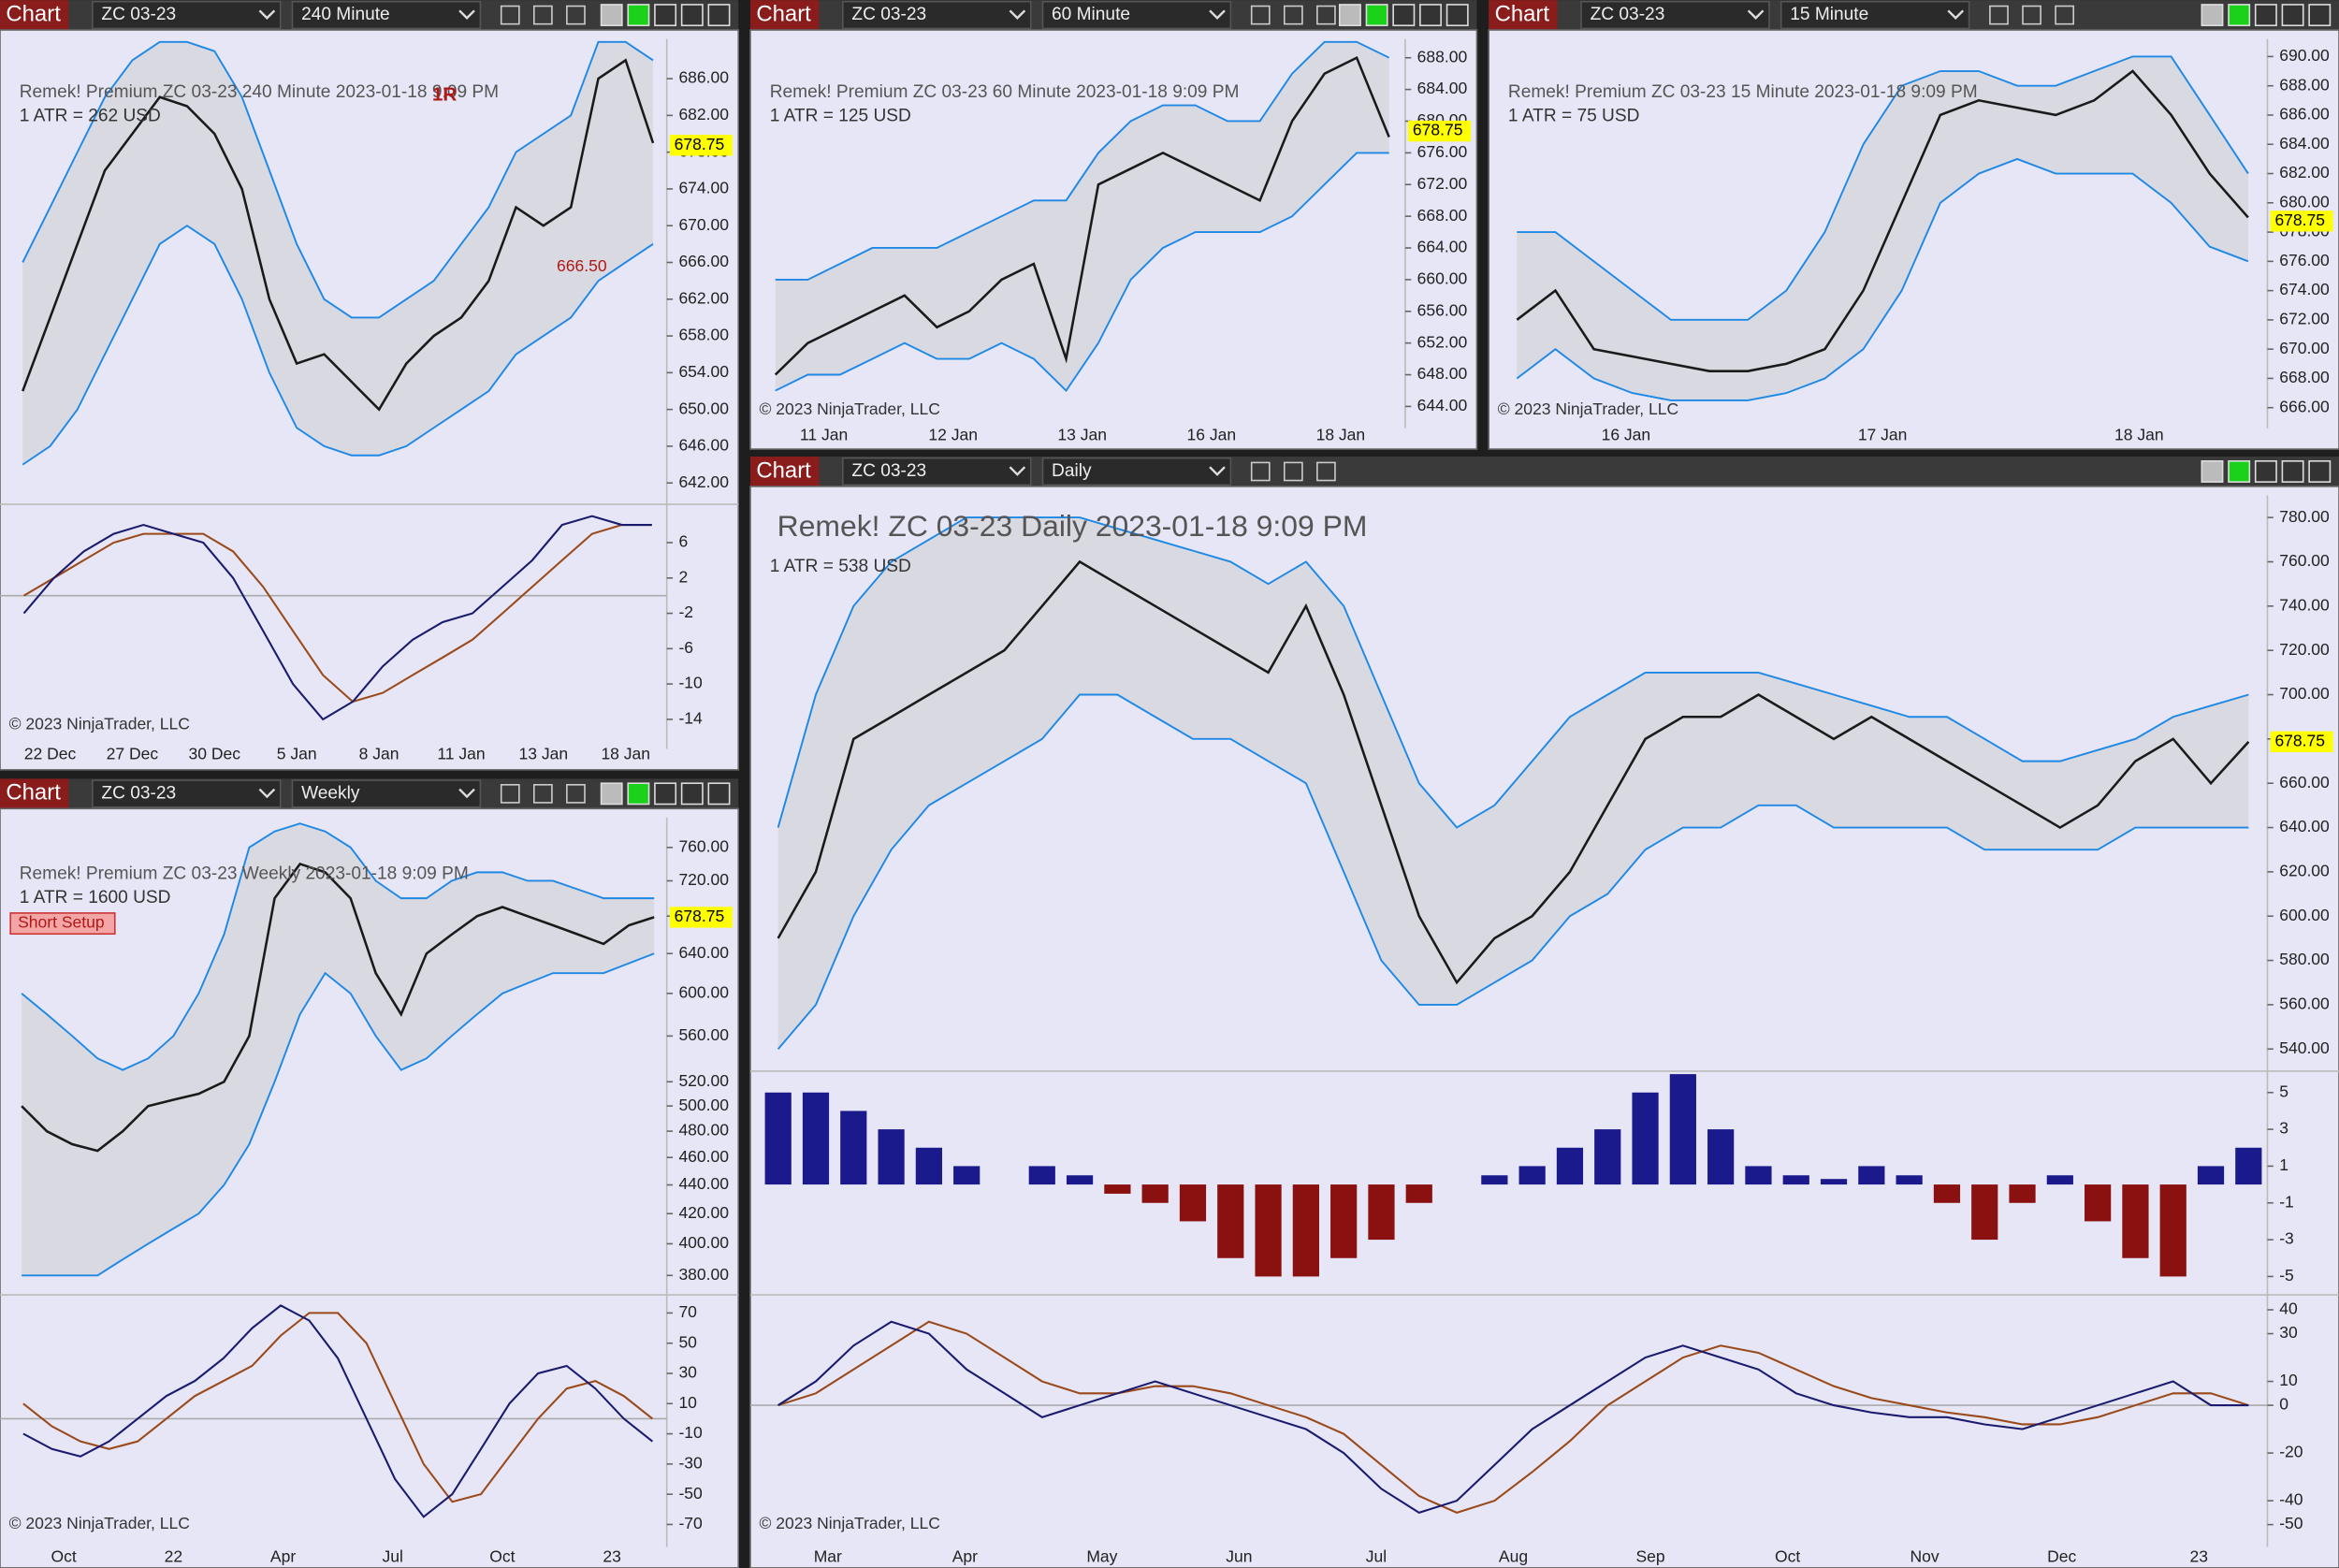 The image size is (2339, 1568). What do you see at coordinates (703, 1131) in the screenshot?
I see `y-tick-label: 480.00` at bounding box center [703, 1131].